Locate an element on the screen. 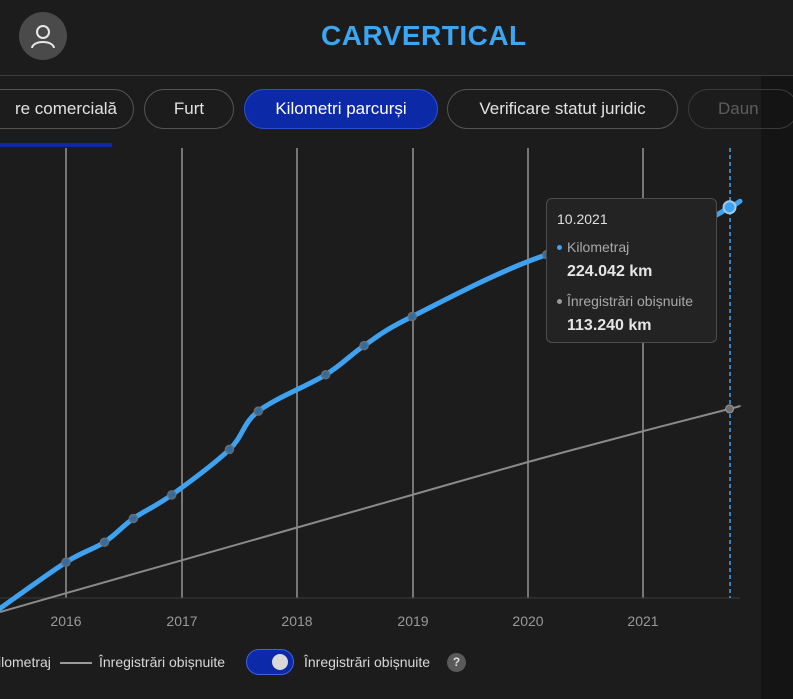  tab-kilometri-parcursi: Kilometri parcurși is located at coordinates (341, 109).